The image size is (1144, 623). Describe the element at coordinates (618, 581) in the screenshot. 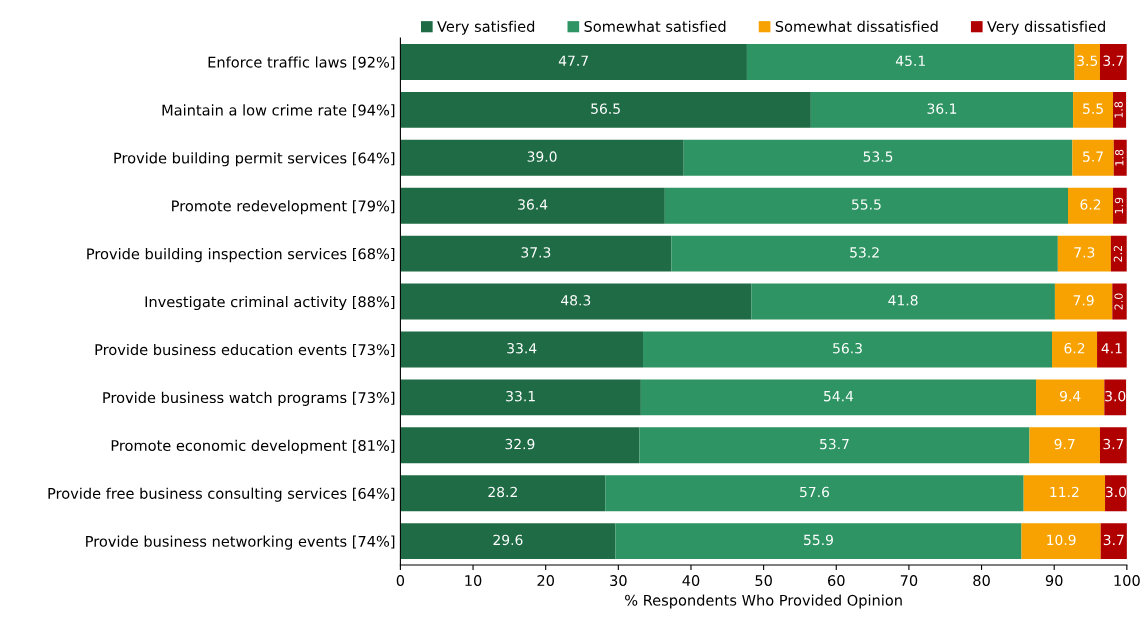

I see `x-tick-label: 30` at that location.